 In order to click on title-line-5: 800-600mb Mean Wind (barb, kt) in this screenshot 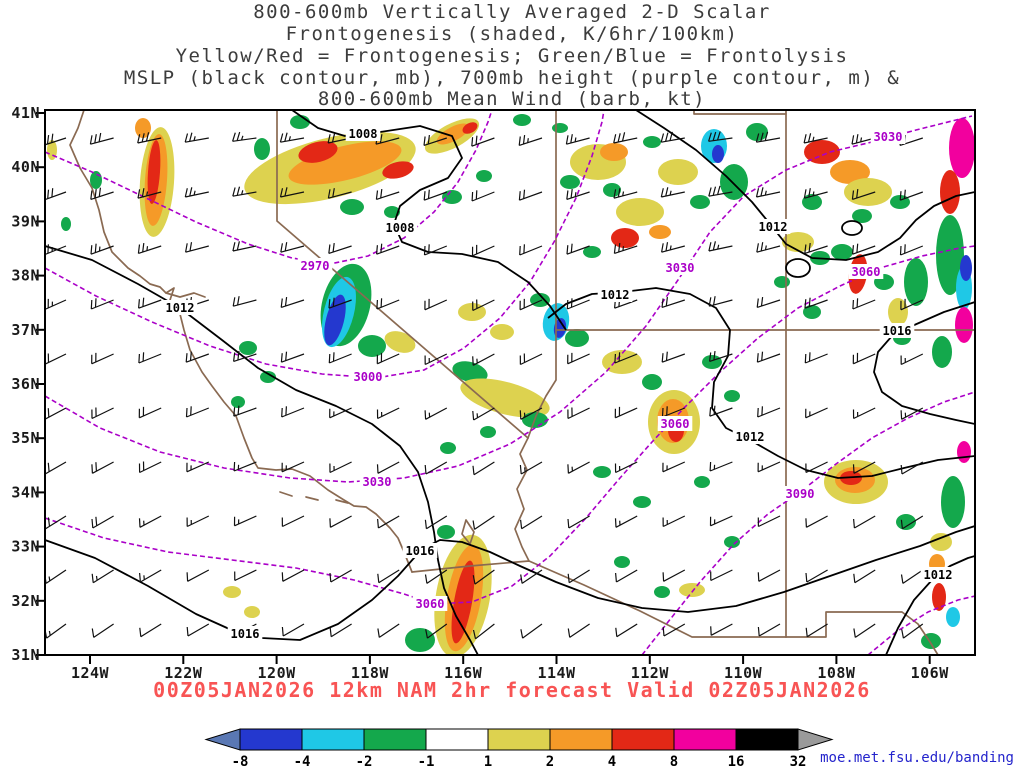, I will do `click(512, 99)`.